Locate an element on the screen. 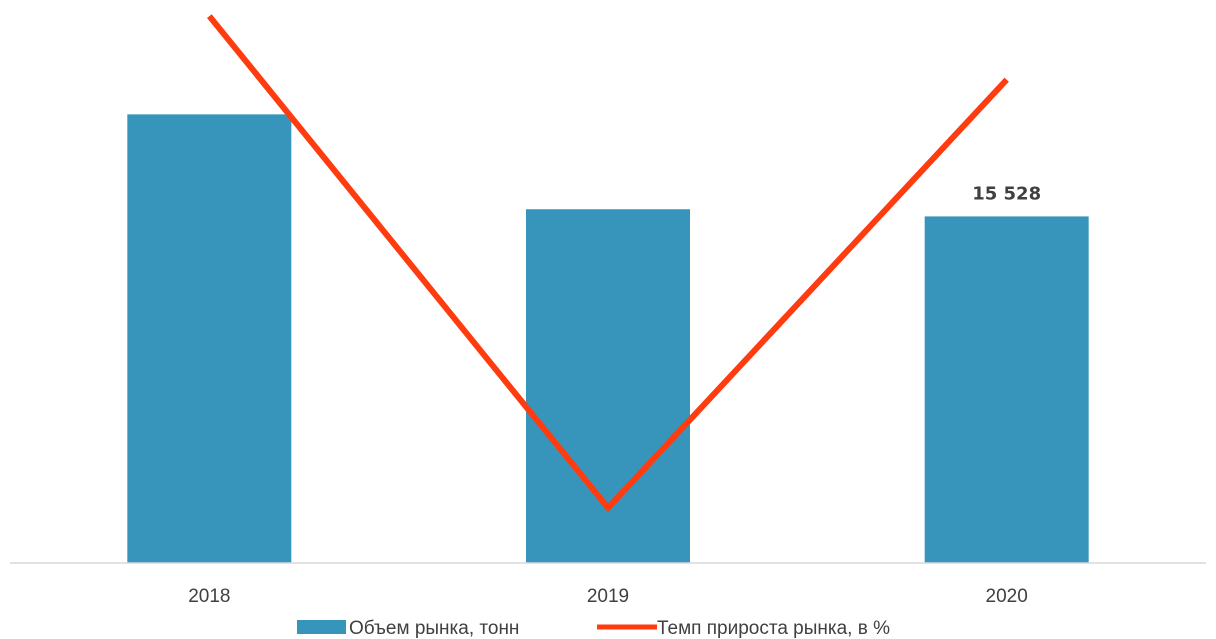  x-tick-label-2020: 2020 is located at coordinates (1007, 596).